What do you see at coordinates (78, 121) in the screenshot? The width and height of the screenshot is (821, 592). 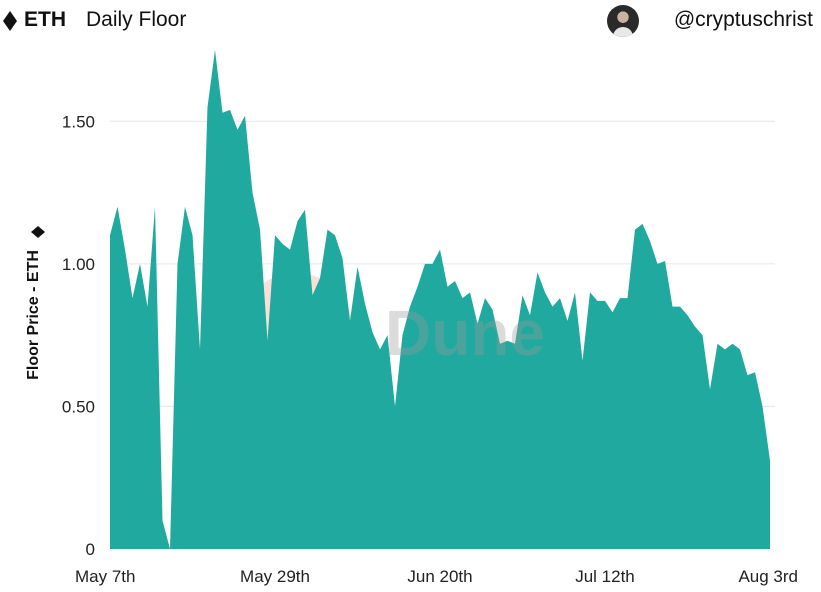 I see `y-tick-label: 1.50` at bounding box center [78, 121].